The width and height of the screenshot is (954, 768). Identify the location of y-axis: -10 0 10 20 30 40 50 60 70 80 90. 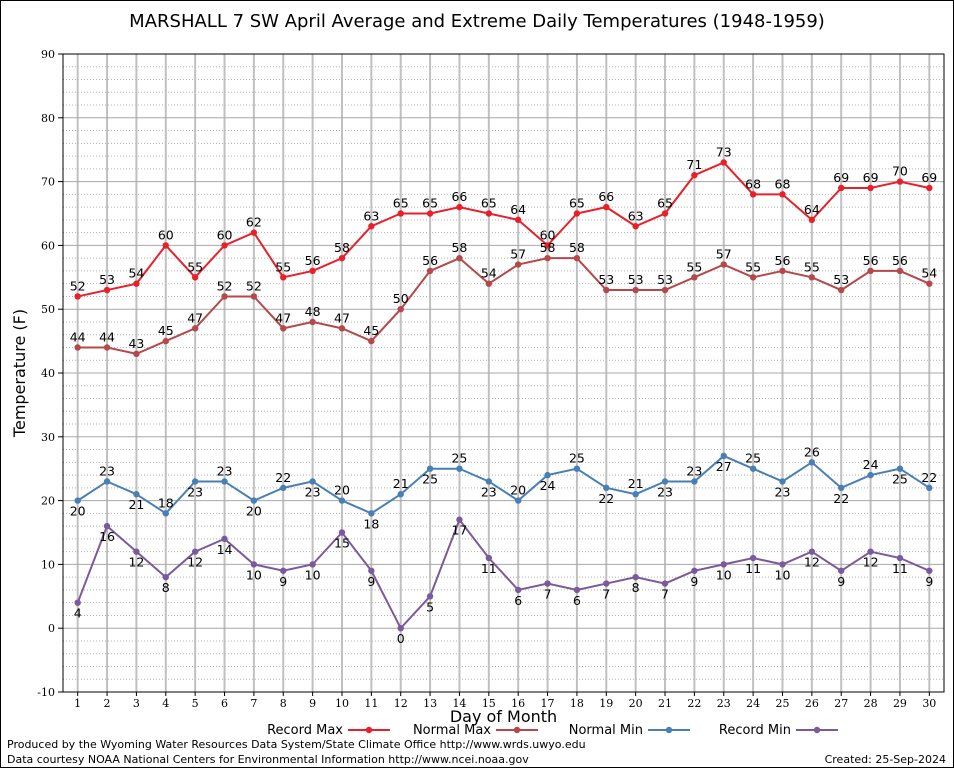
(50, 373).